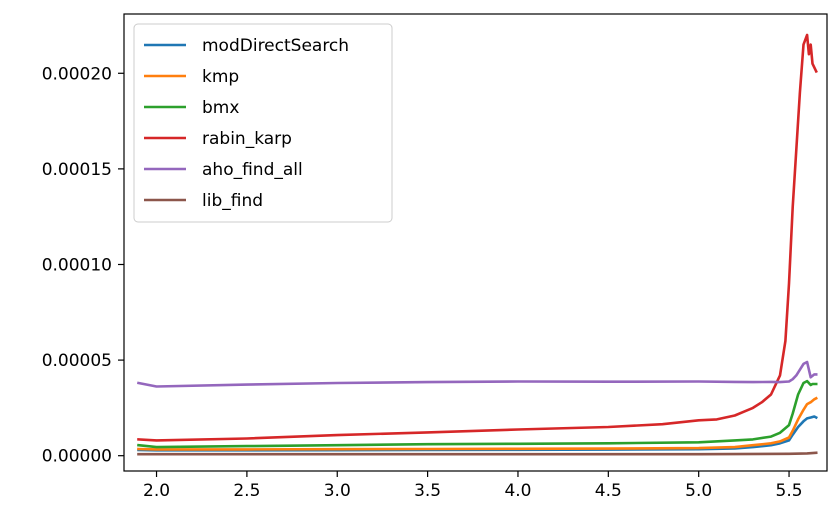 This screenshot has width=840, height=522. I want to click on y-axis: 0.00000 0.00005 0.00010 0.00015 0.00020, so click(83, 265).